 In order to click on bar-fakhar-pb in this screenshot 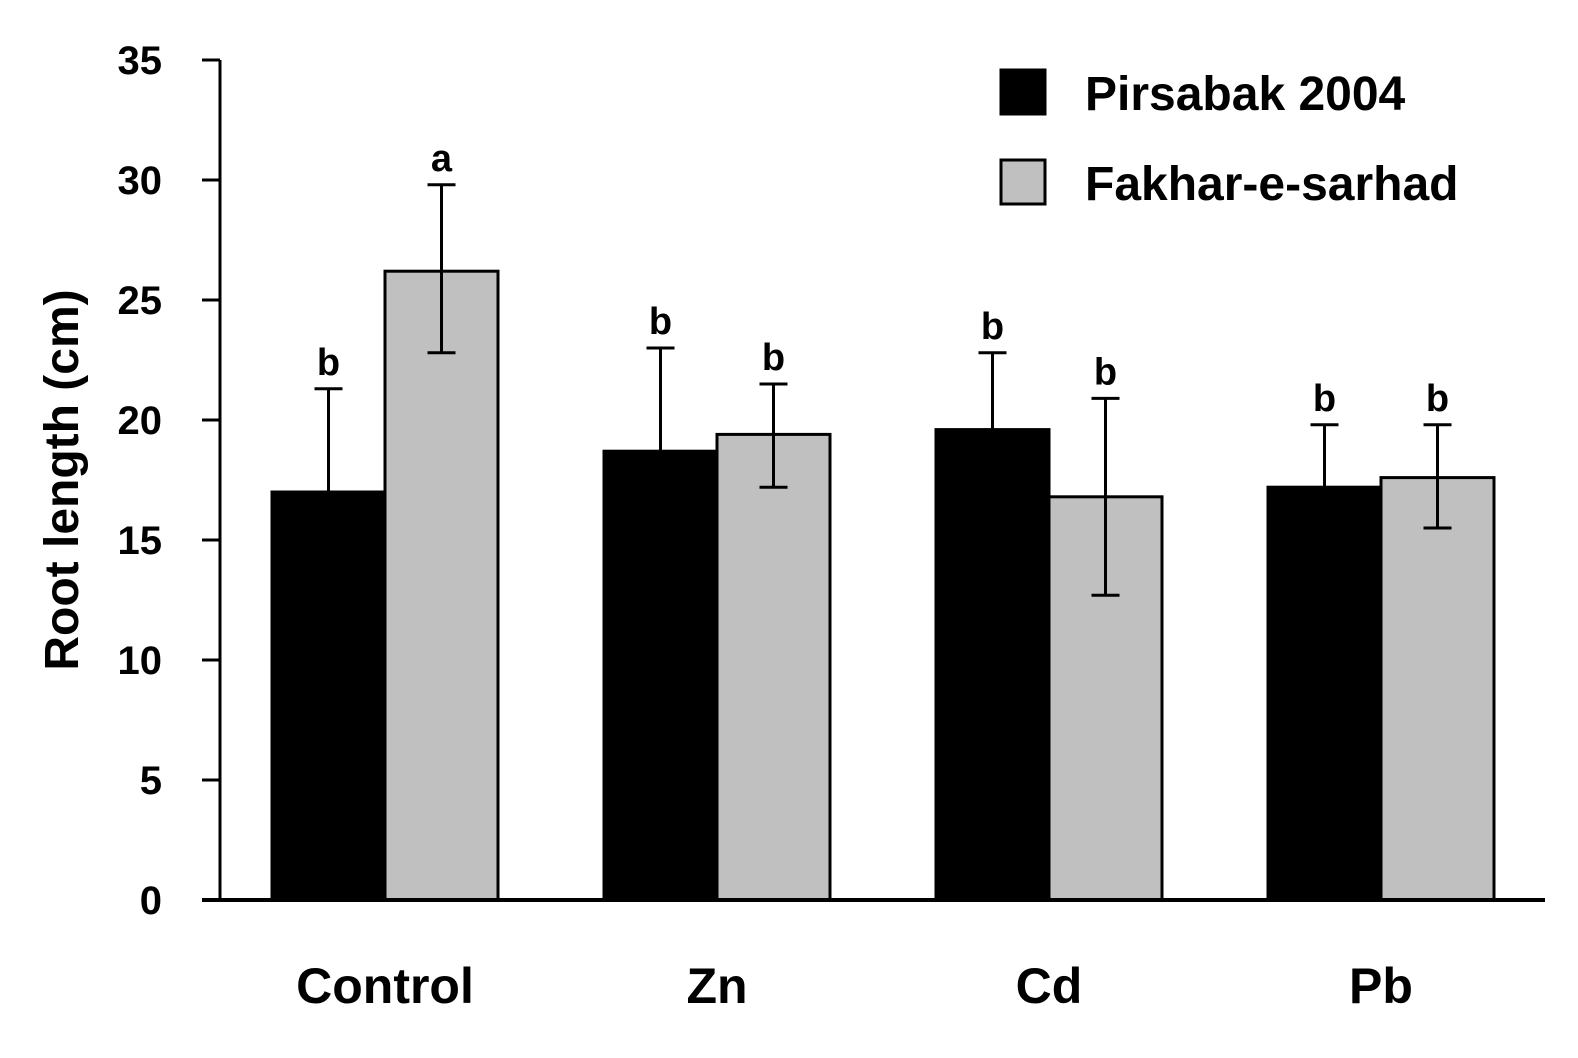, I will do `click(1437, 689)`.